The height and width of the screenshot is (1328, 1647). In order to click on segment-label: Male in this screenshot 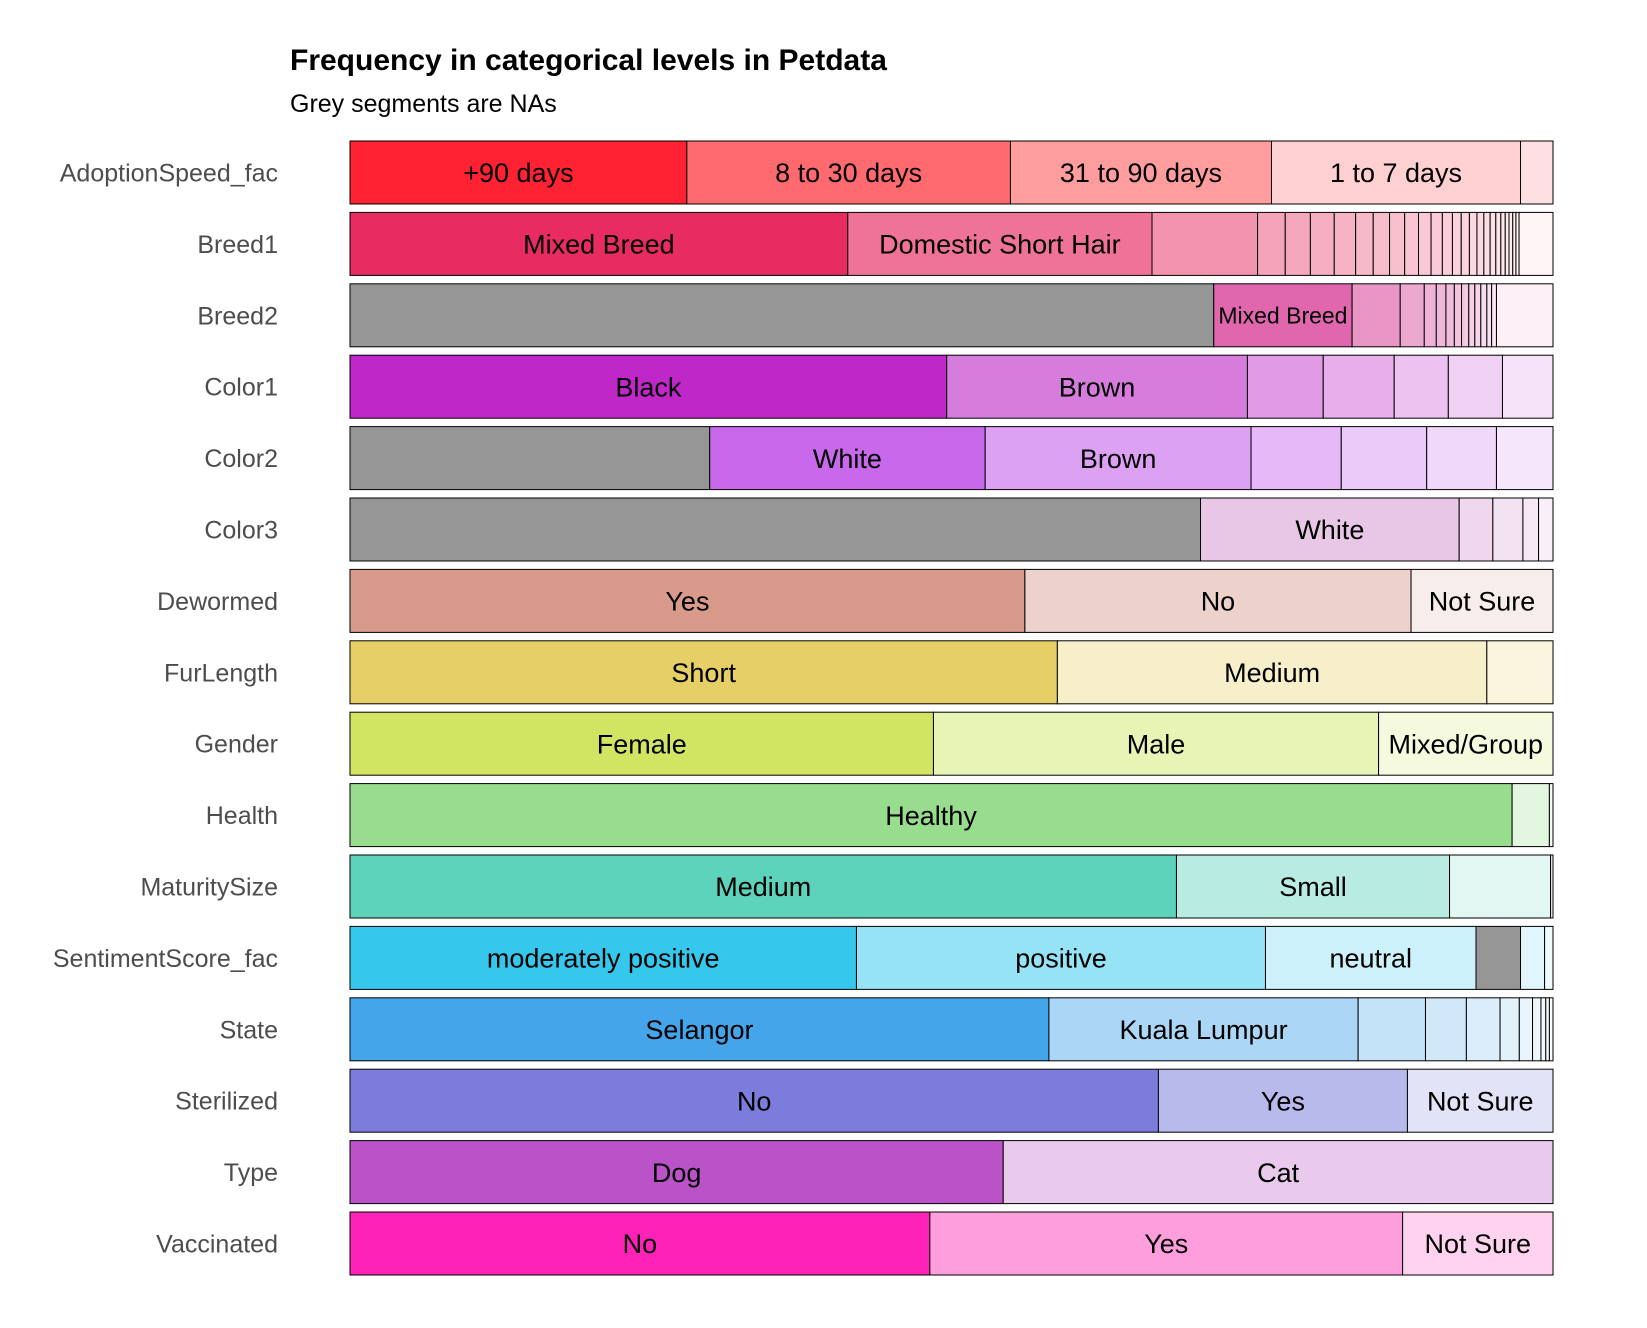, I will do `click(1156, 744)`.